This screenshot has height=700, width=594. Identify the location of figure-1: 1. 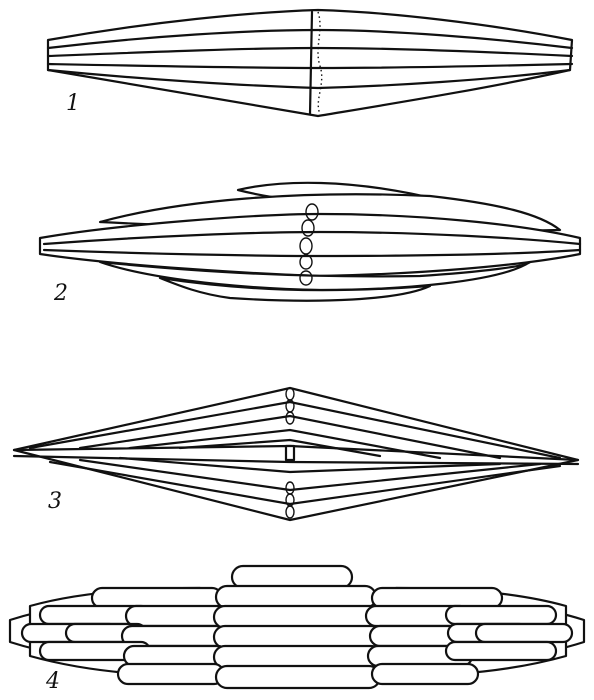
(310, 63).